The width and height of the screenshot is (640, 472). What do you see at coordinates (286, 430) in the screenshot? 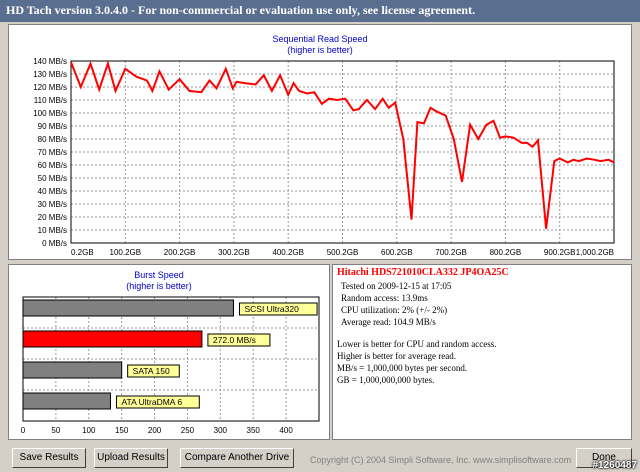
I see `burst-x-tick-label: 400` at bounding box center [286, 430].